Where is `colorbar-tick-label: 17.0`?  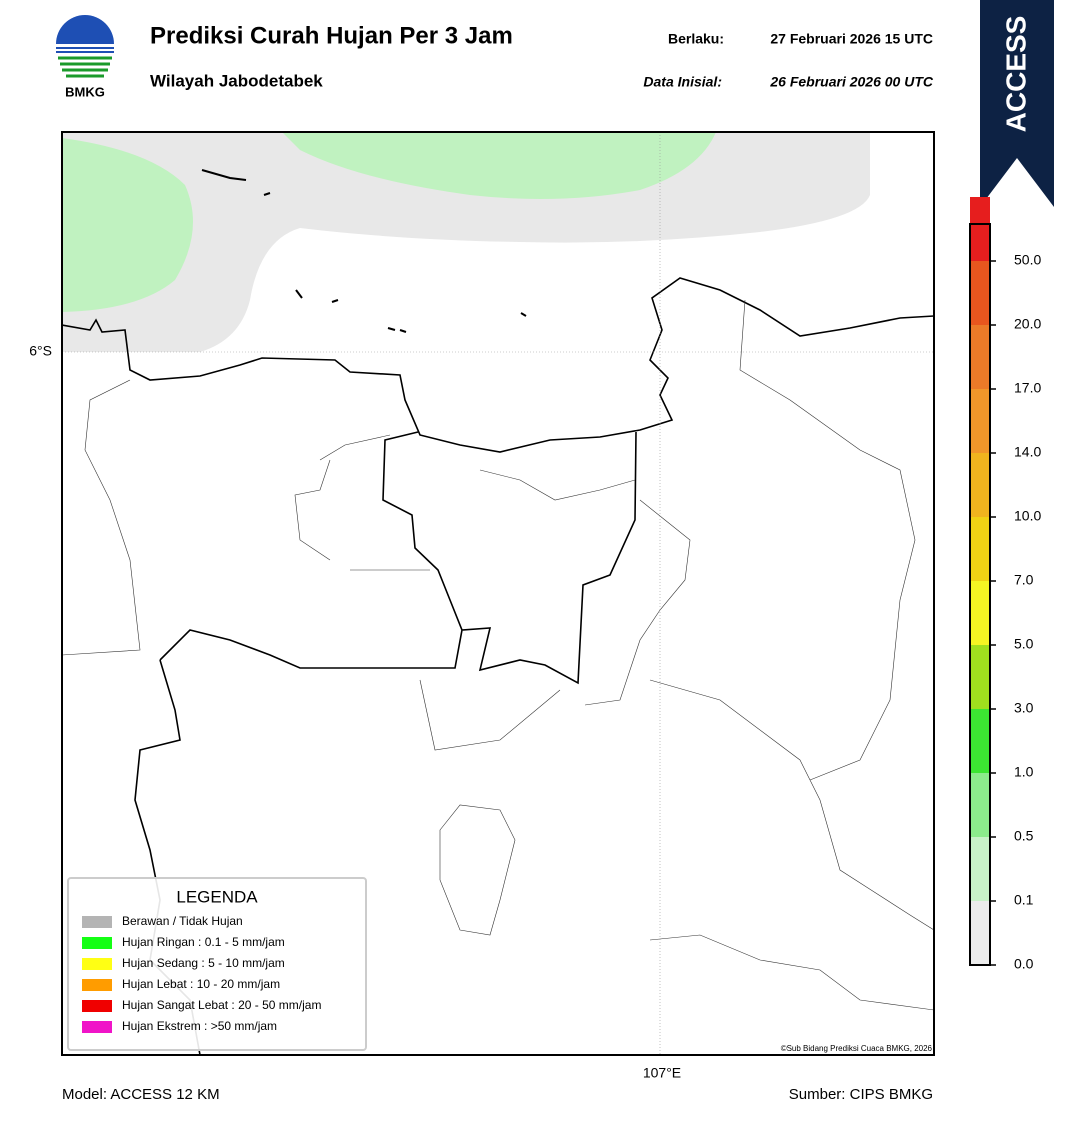 colorbar-tick-label: 17.0 is located at coordinates (1027, 388).